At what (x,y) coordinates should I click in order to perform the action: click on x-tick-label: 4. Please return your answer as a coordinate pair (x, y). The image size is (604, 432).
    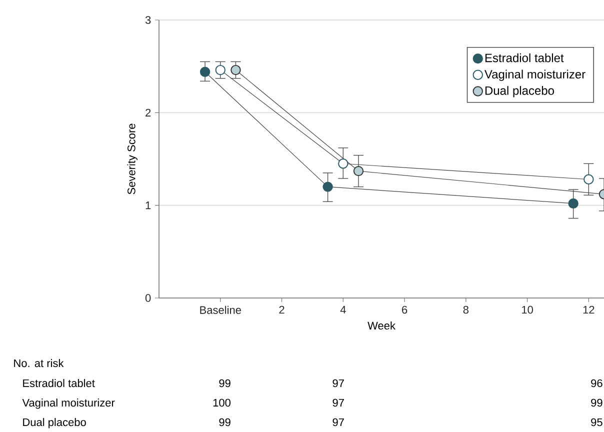
    Looking at the image, I should click on (343, 310).